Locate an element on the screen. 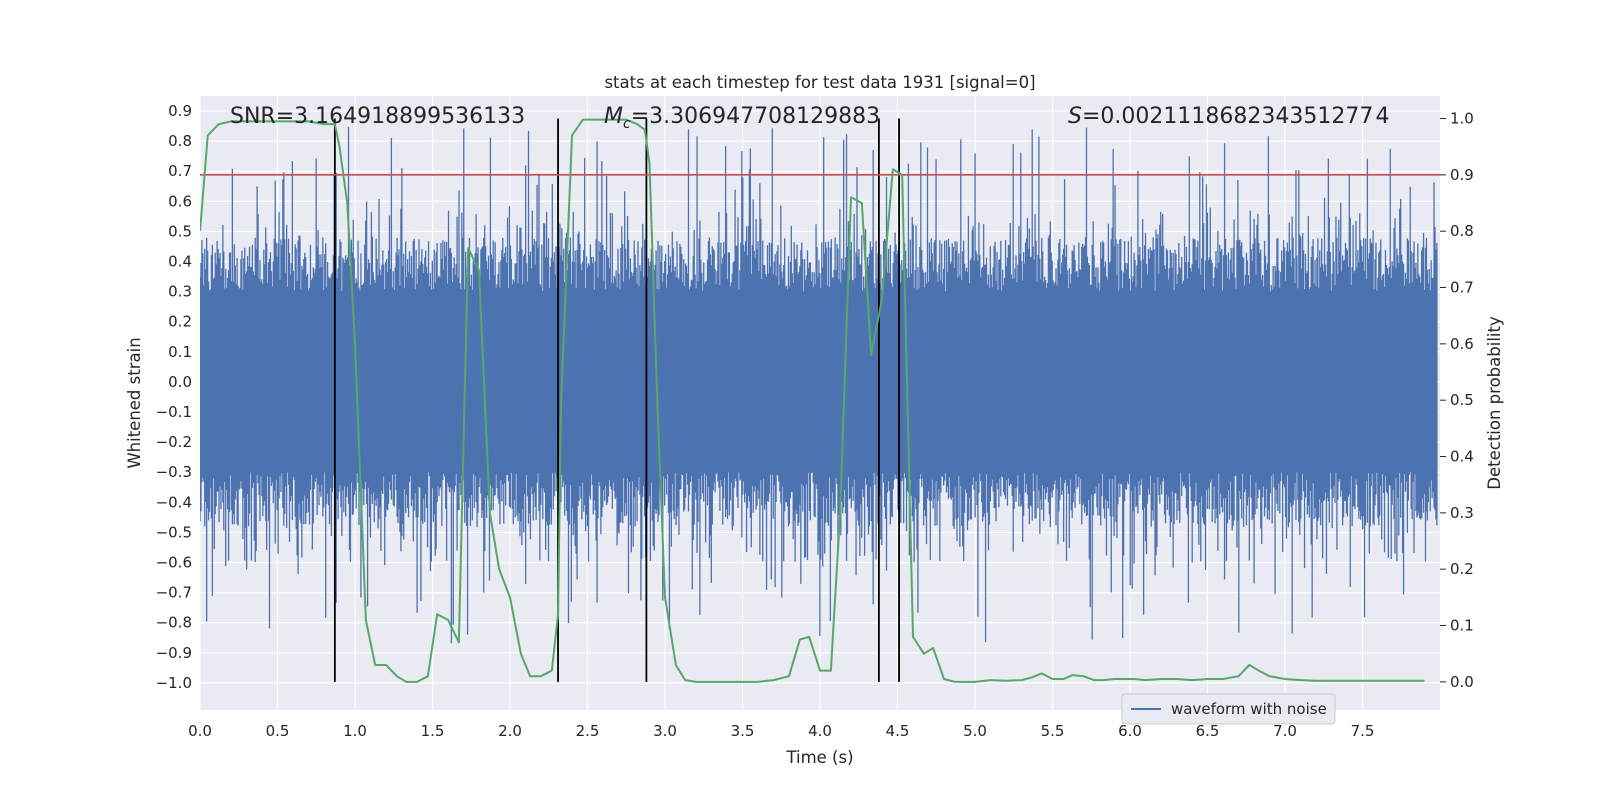  snr-annotation: SNR=3.164918899536133 is located at coordinates (377, 116).